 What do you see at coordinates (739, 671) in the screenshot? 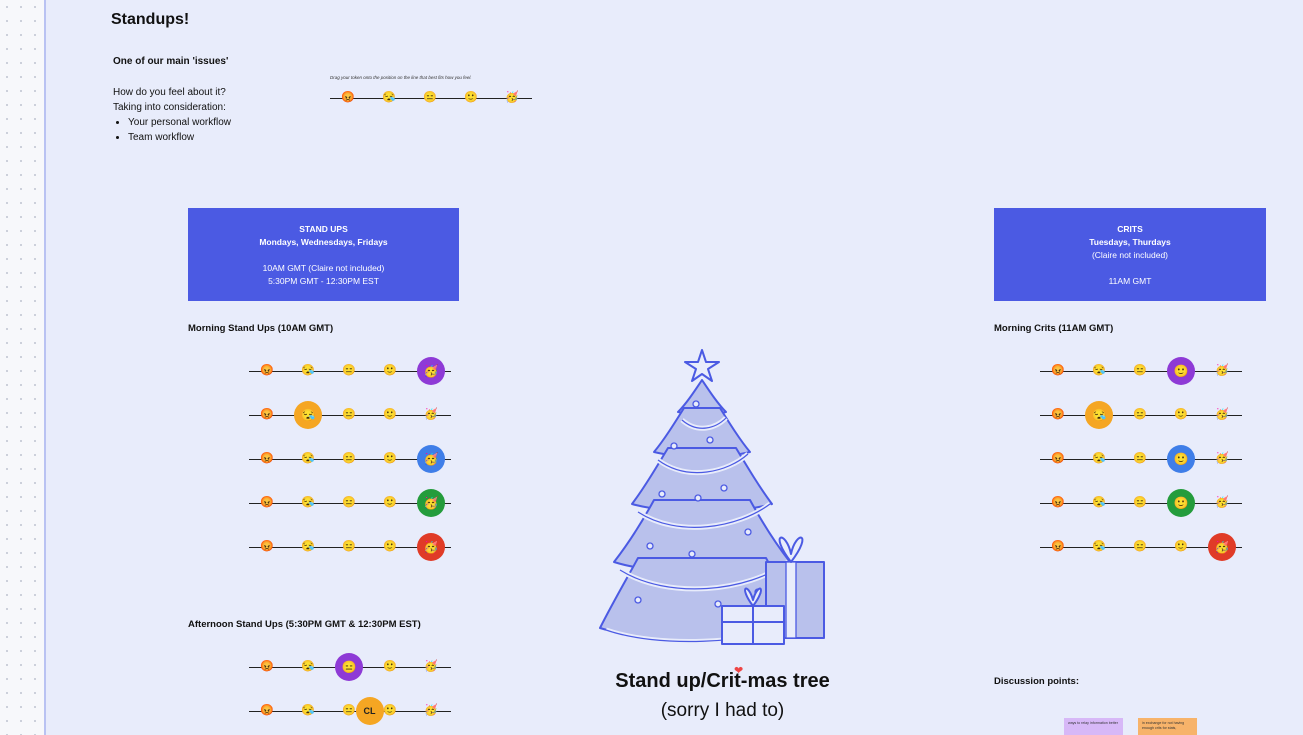
I see `heart-icon: ❤` at bounding box center [739, 671].